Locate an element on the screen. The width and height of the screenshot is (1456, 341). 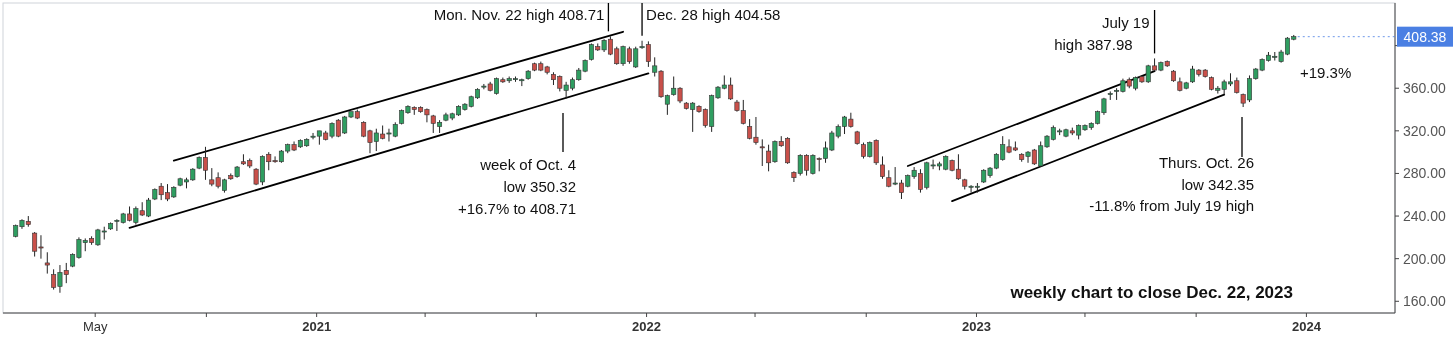
y-tick-label: 240.00 is located at coordinates (1425, 216).